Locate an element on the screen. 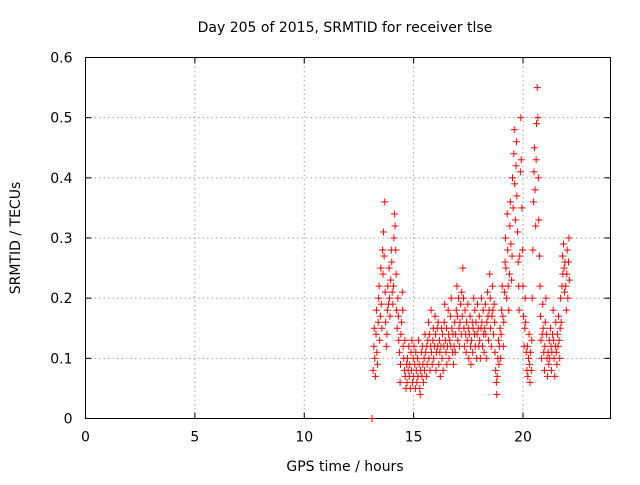  y-tick-label: 0.3 is located at coordinates (61, 239).